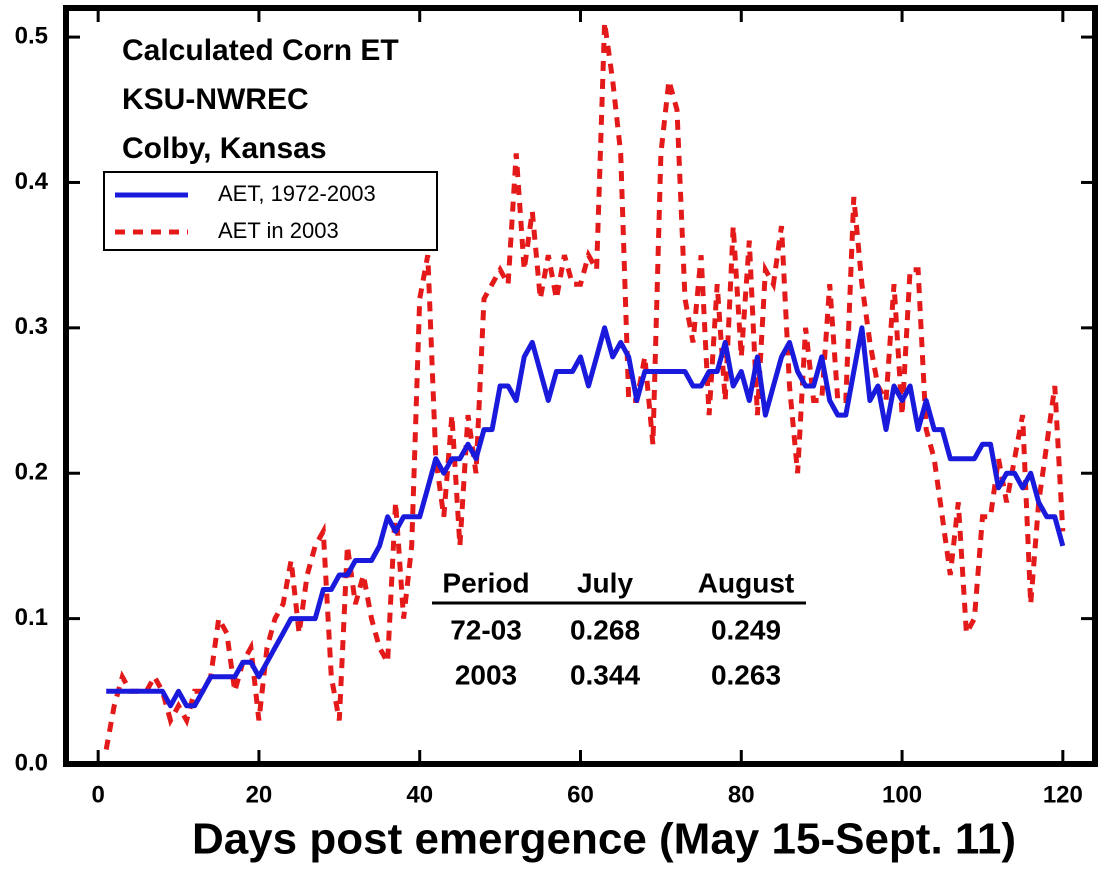 The image size is (1106, 873). I want to click on table-cell: 0.249, so click(746, 629).